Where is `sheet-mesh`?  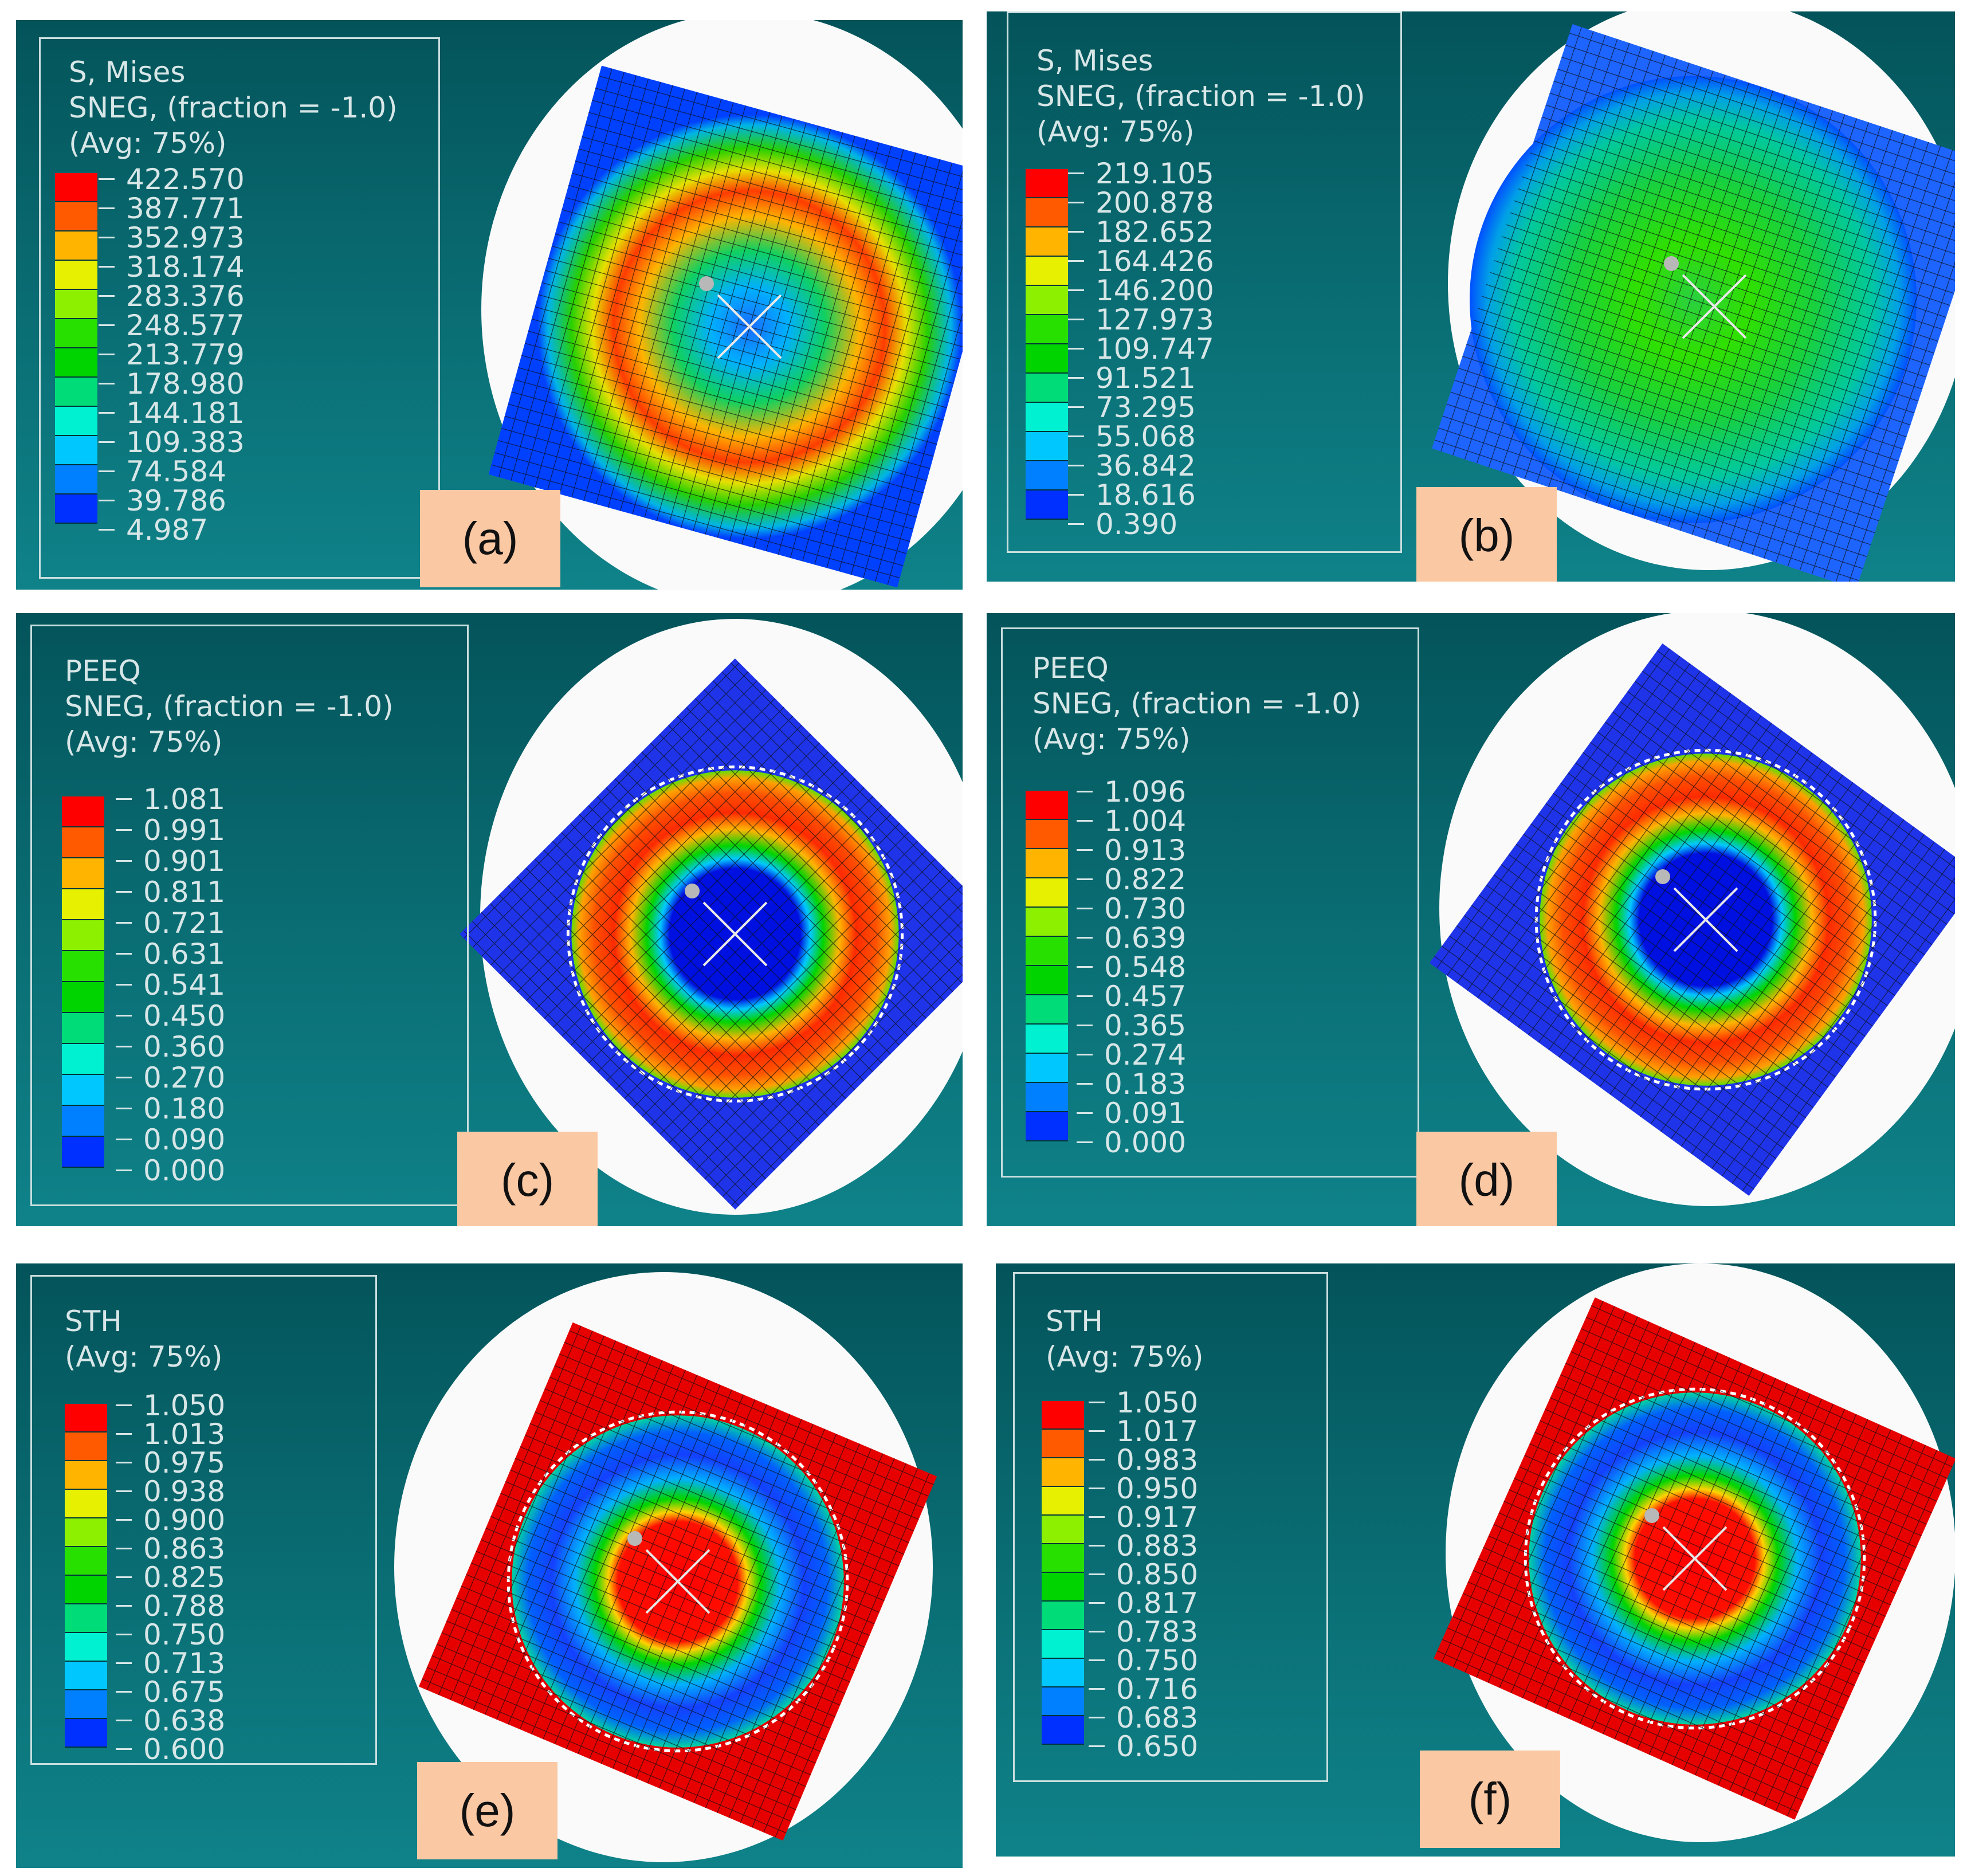
sheet-mesh is located at coordinates (677, 1582).